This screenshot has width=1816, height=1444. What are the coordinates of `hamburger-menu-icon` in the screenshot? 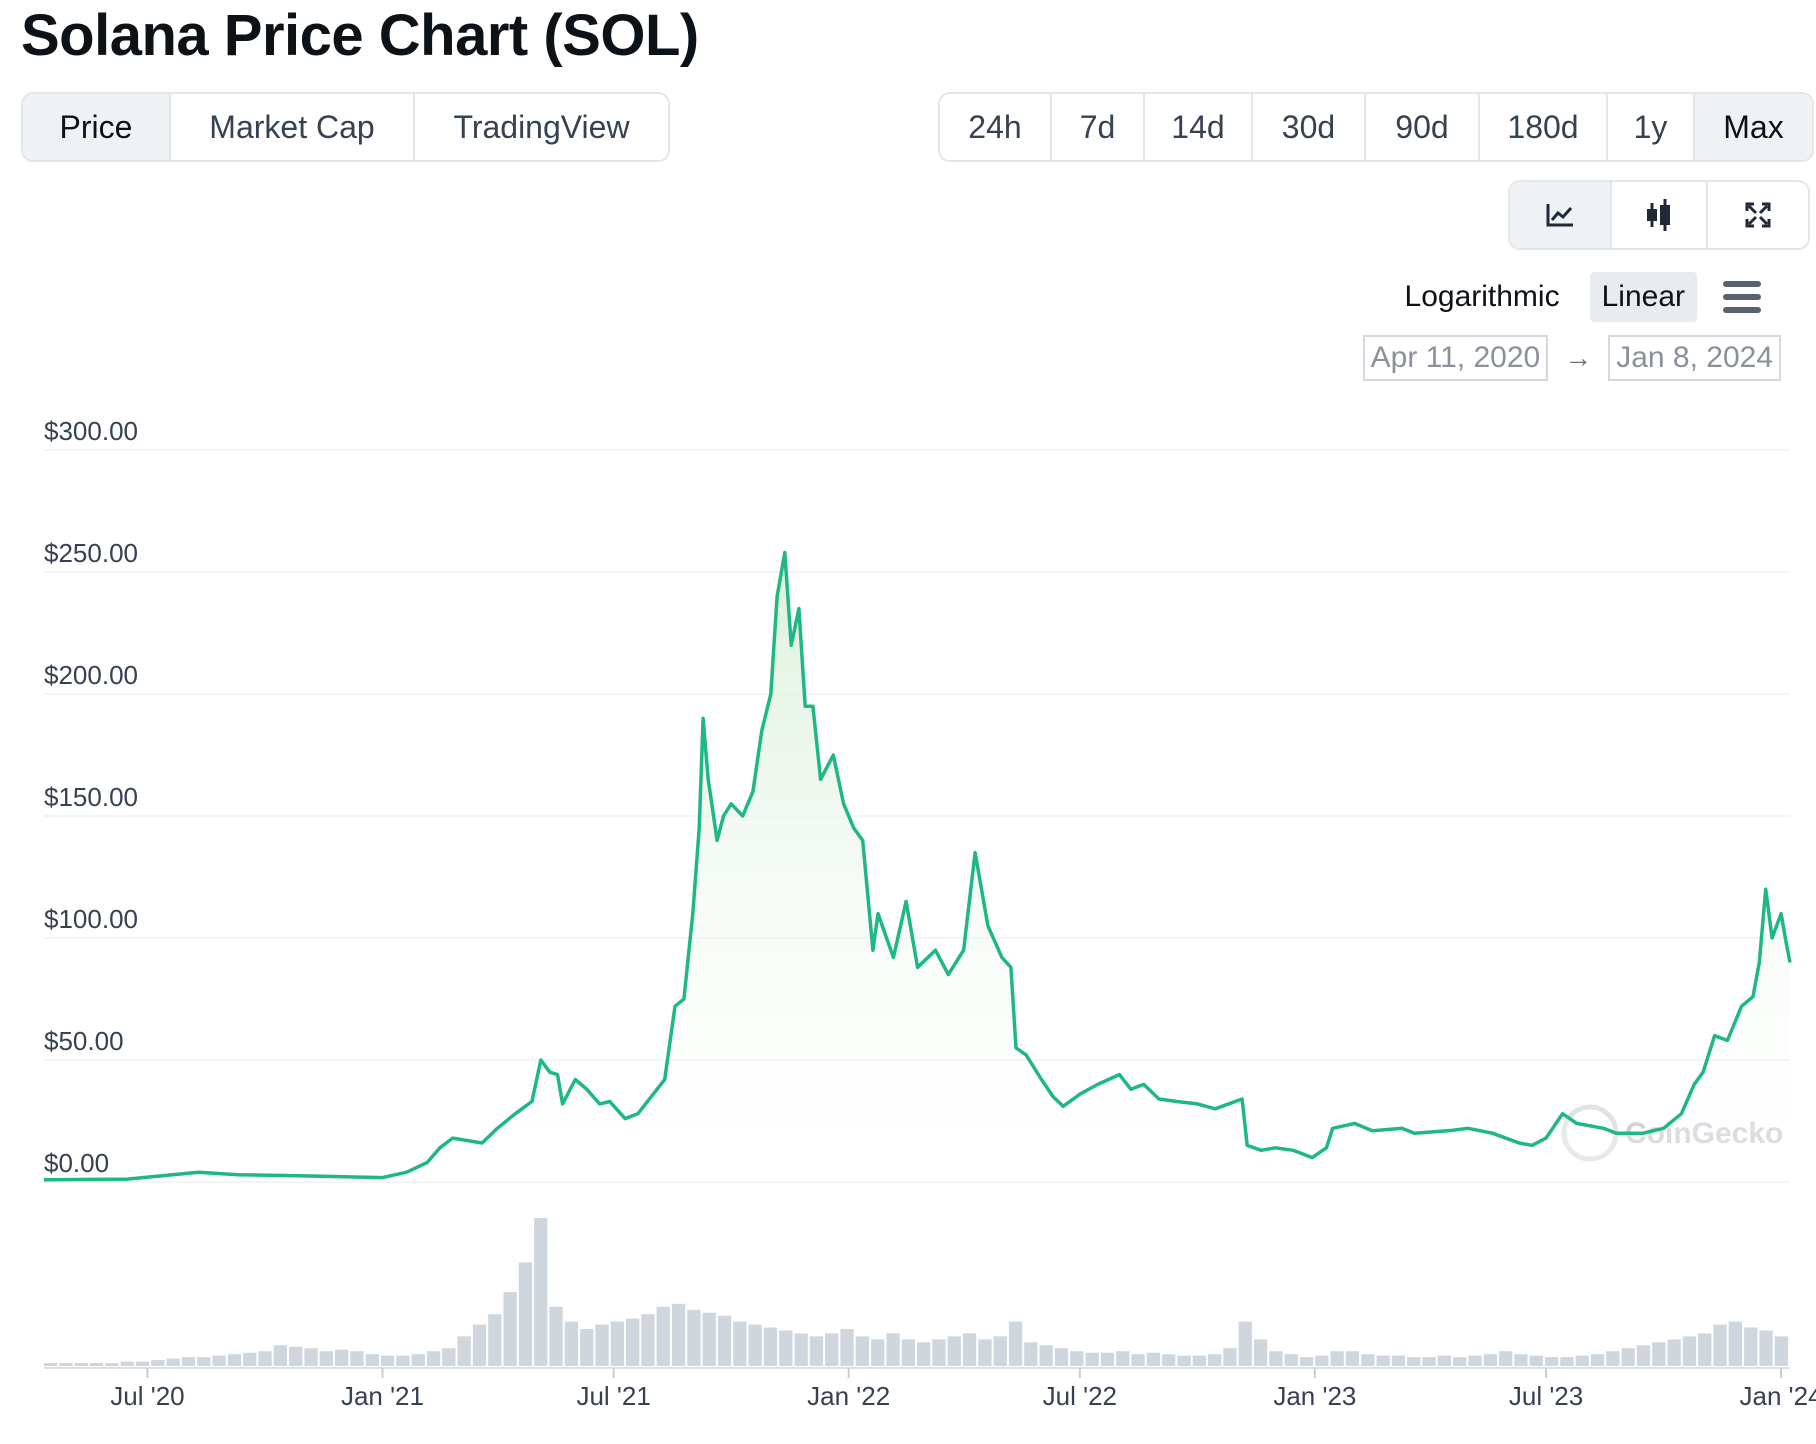 It's located at (1742, 297).